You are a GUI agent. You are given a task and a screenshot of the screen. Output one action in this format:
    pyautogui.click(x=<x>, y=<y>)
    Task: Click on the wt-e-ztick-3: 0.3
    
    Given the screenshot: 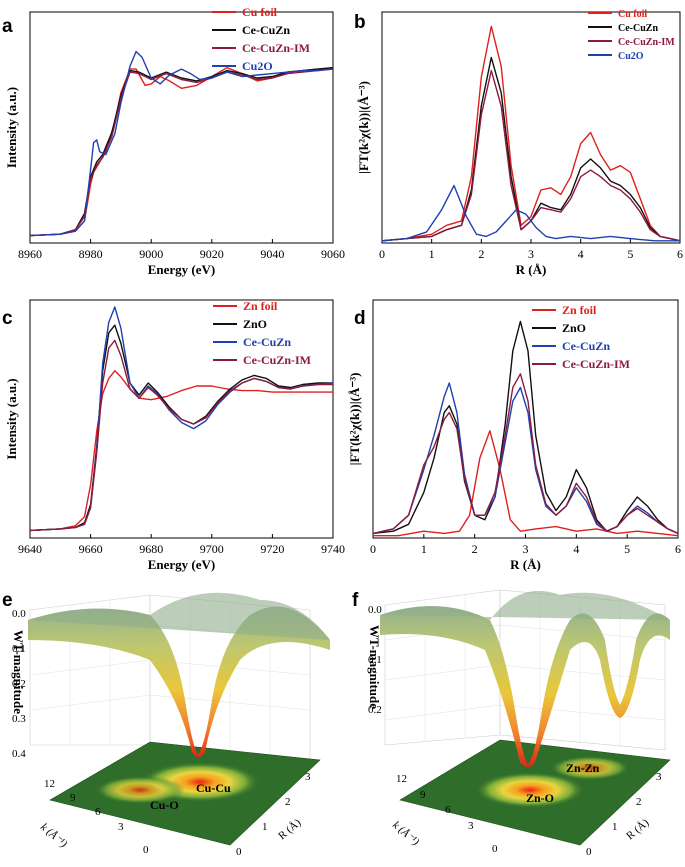 What is the action you would take?
    pyautogui.click(x=19, y=719)
    